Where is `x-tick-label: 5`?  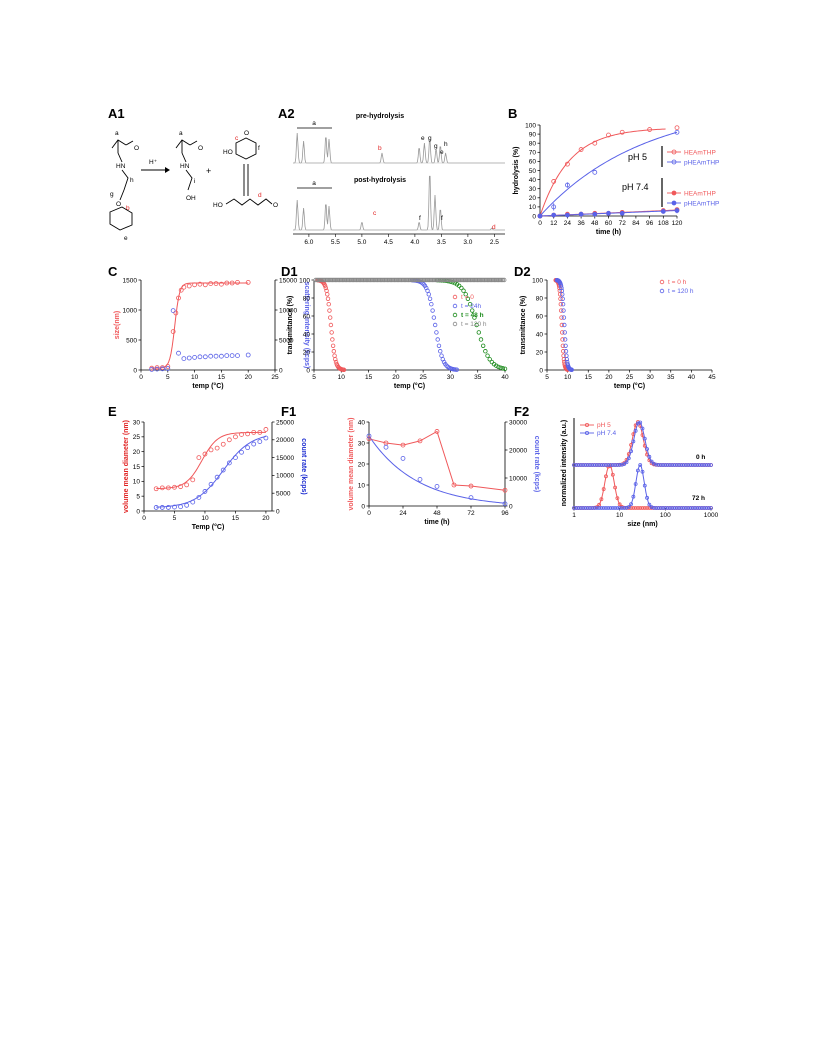
x-tick-label: 5 is located at coordinates (314, 377).